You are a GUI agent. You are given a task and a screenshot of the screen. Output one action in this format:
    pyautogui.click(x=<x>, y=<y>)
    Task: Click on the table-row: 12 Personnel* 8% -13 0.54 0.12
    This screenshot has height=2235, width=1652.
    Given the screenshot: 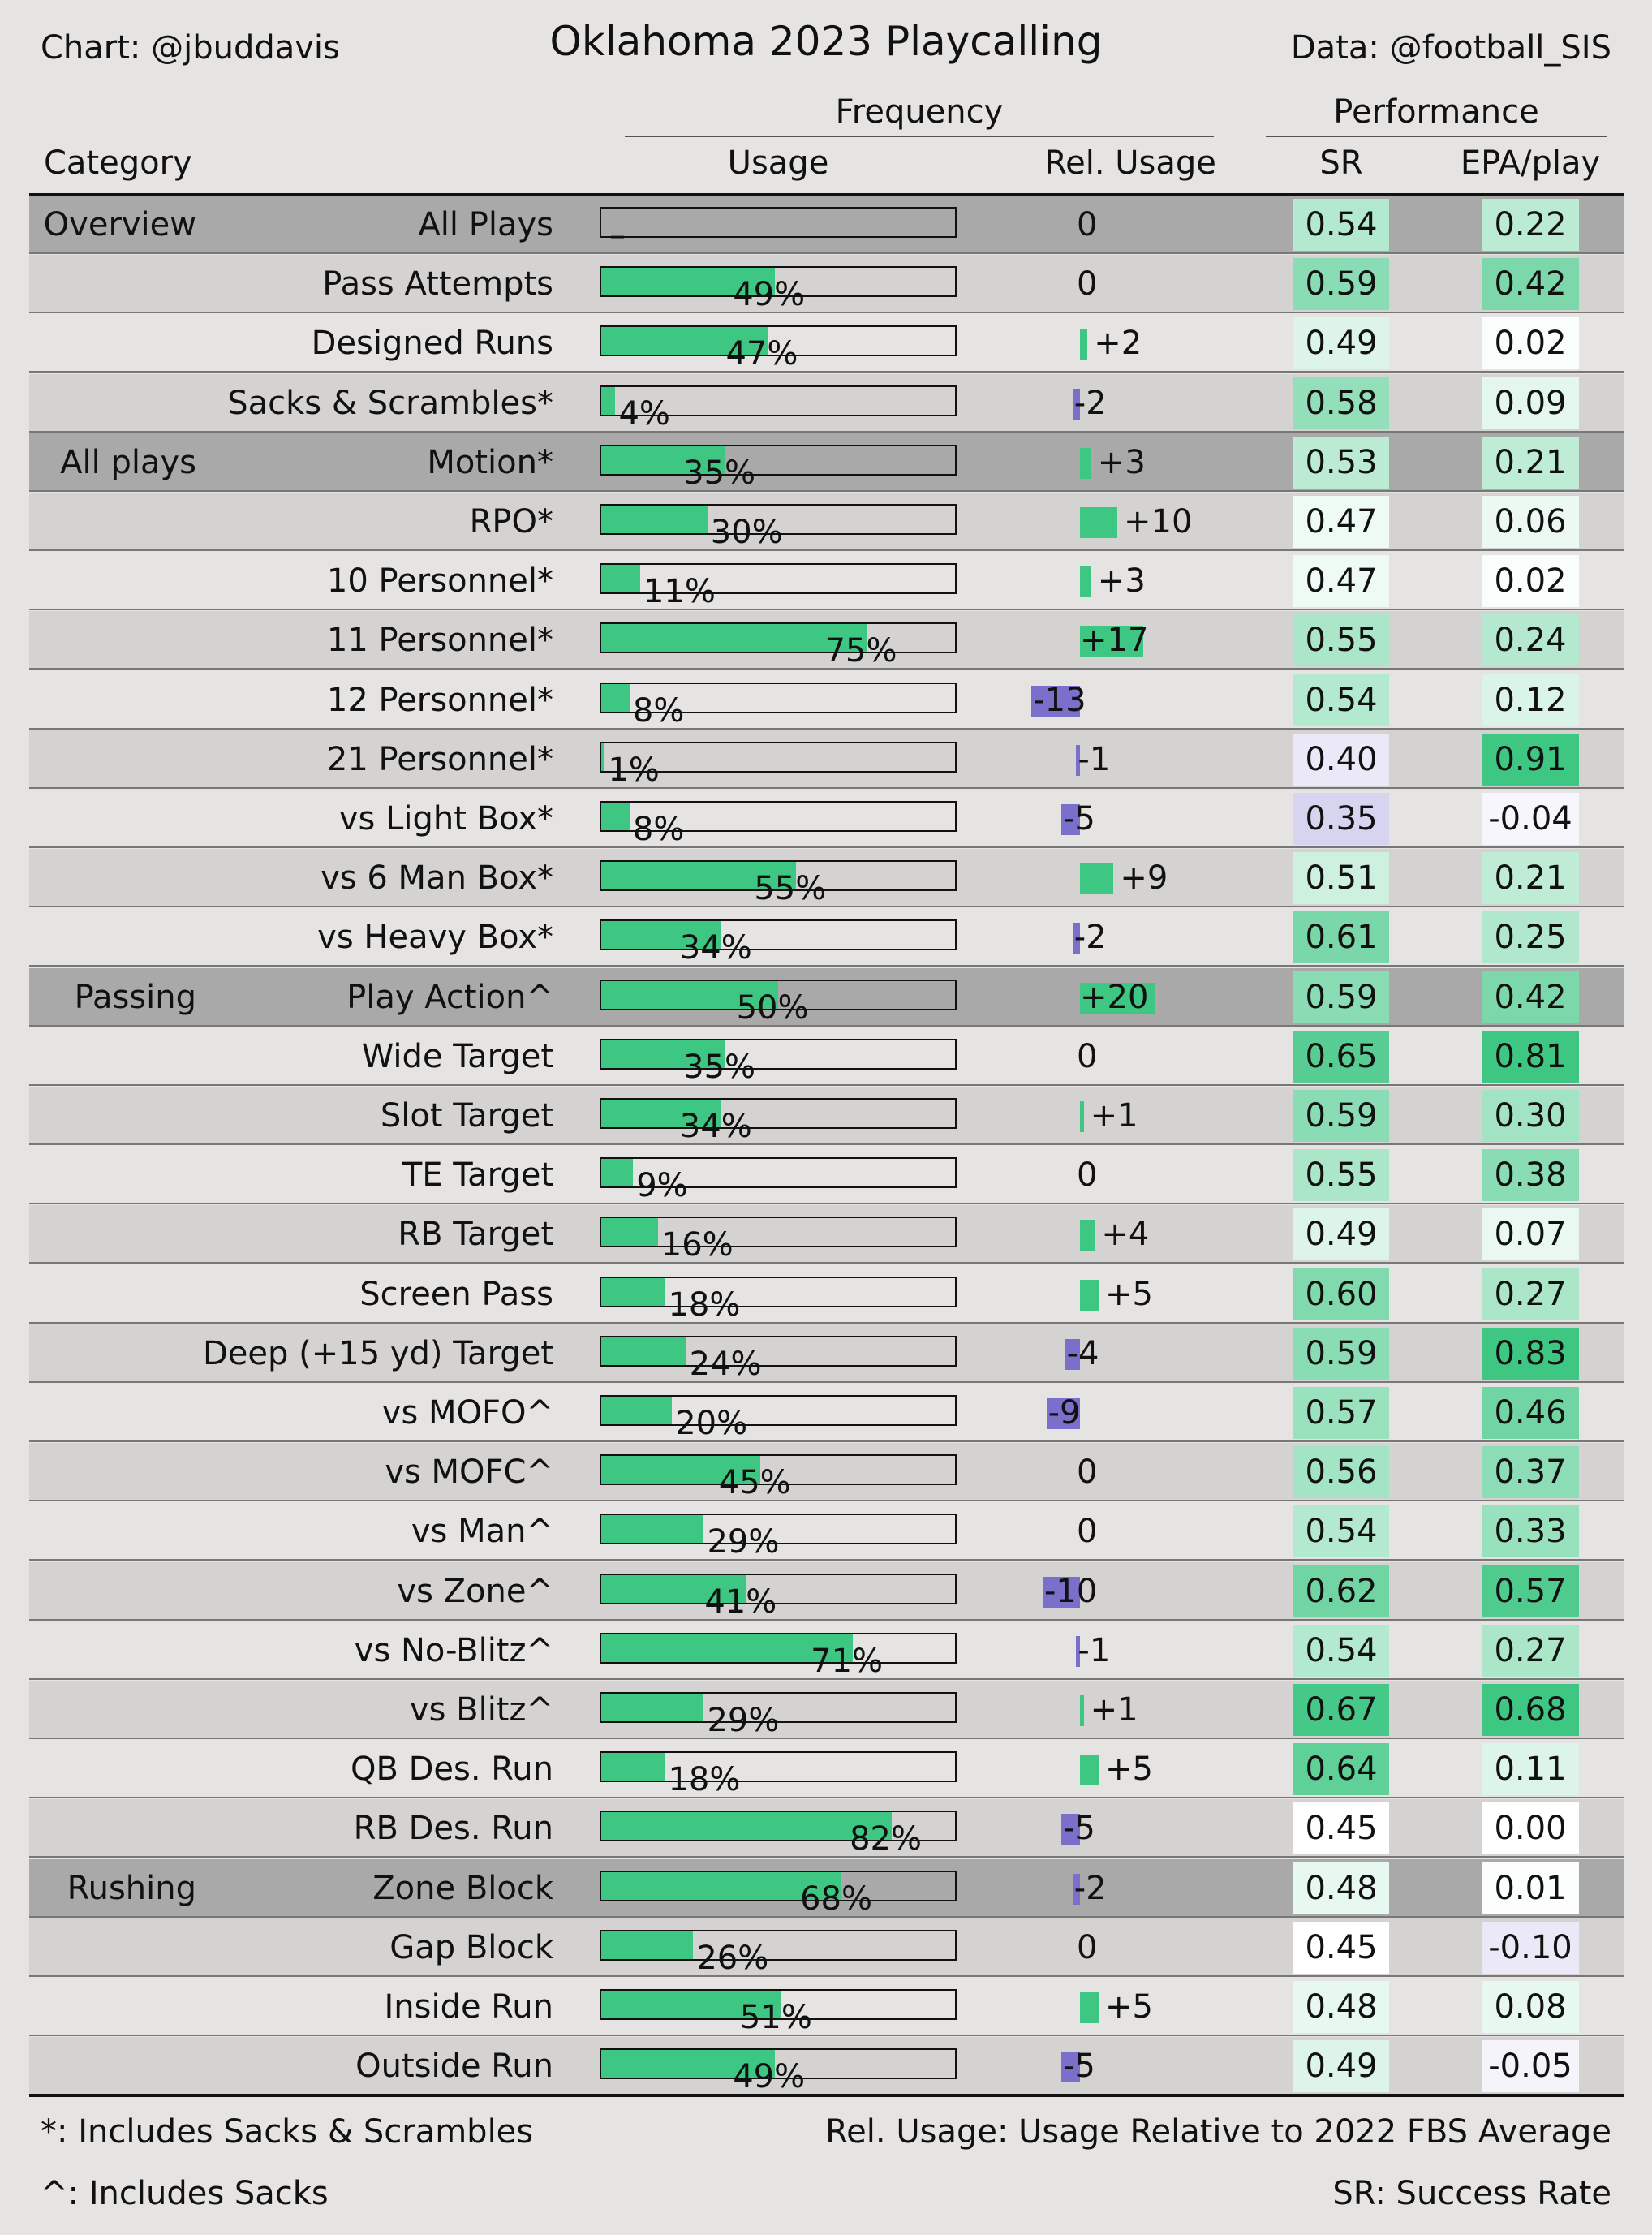 What is the action you would take?
    pyautogui.click(x=826, y=700)
    